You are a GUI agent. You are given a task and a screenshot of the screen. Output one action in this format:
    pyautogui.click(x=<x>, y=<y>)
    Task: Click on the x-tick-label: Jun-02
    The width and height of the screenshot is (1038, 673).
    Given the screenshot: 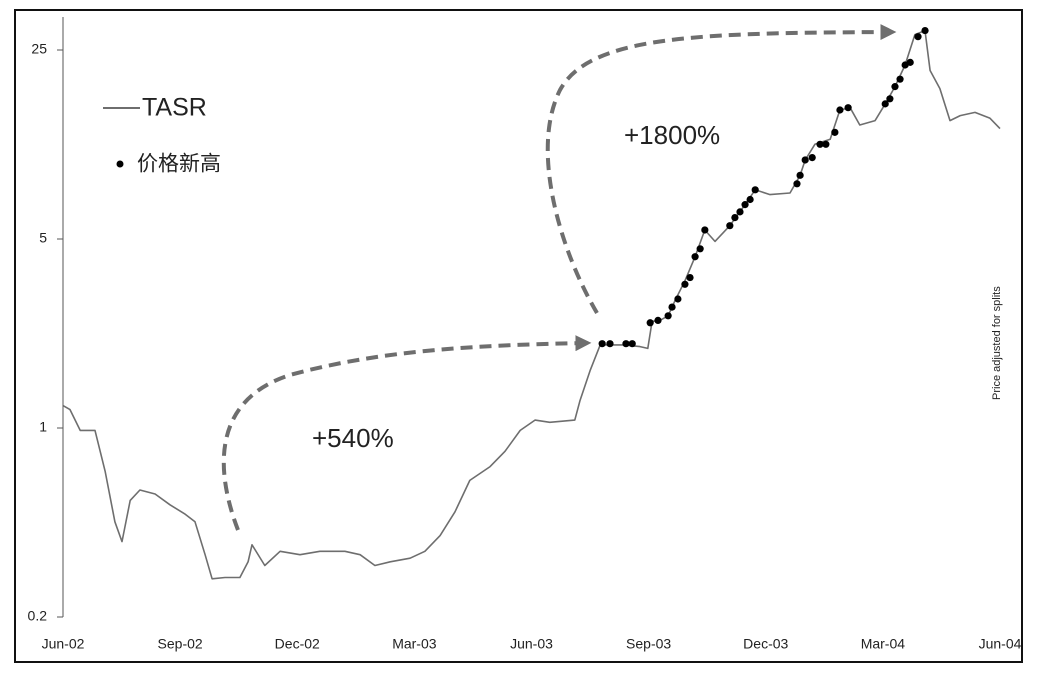 What is the action you would take?
    pyautogui.click(x=63, y=644)
    